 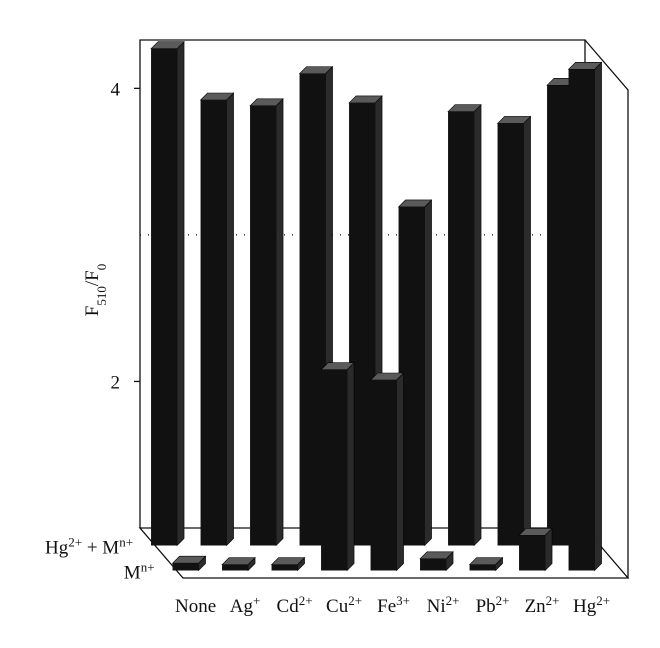 I want to click on y-axis-label-part: /F, so click(x=92, y=278).